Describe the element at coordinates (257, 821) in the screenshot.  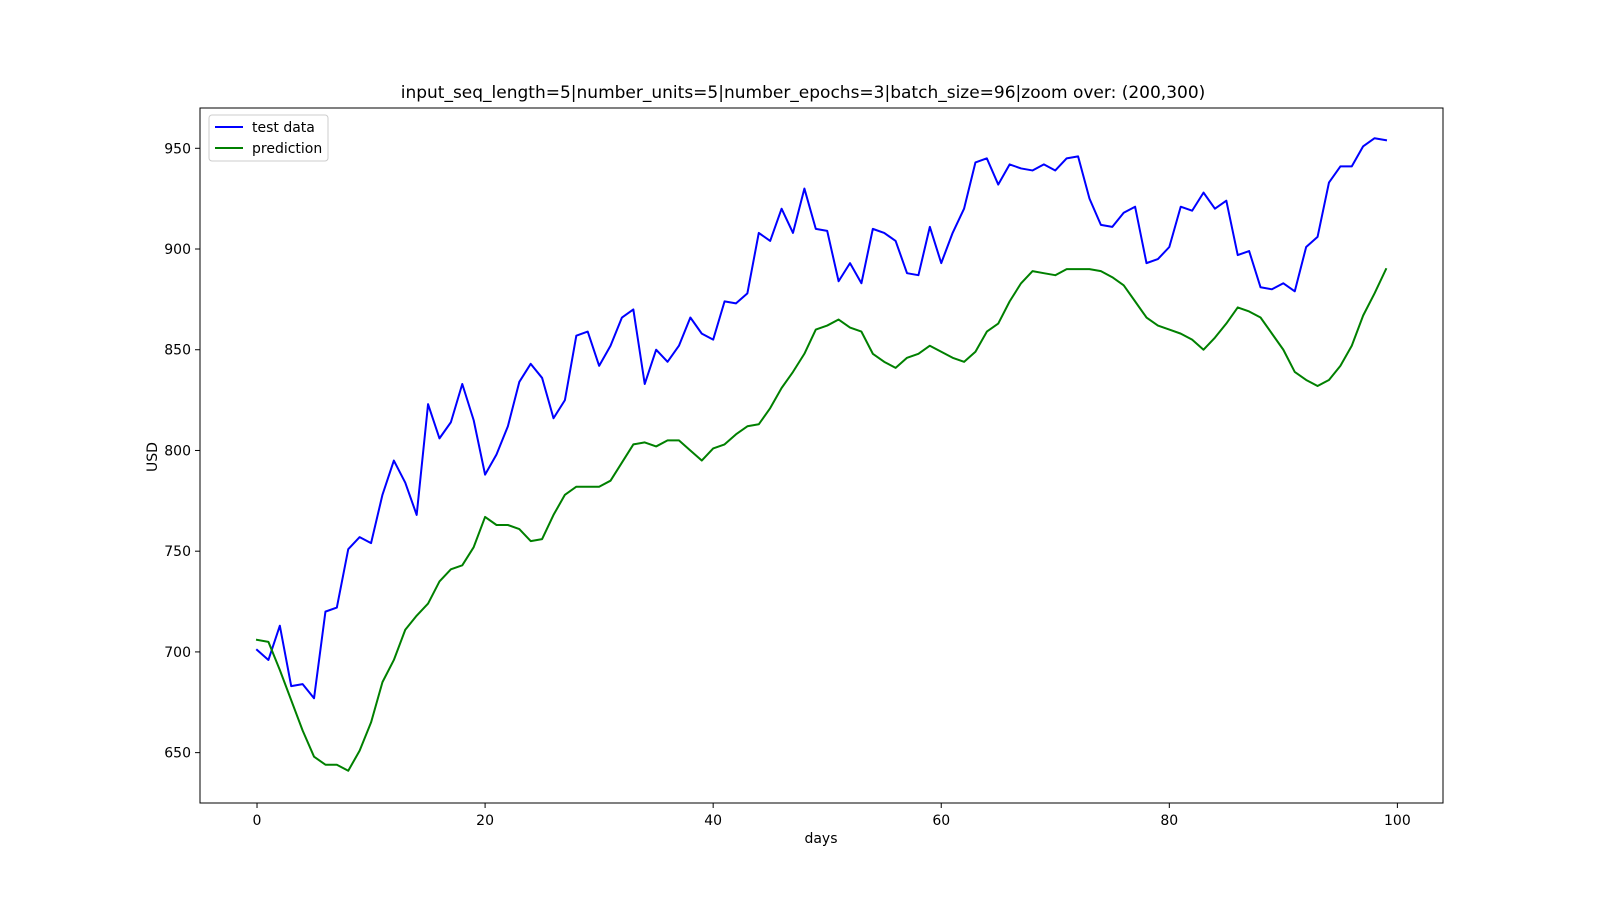
I see `x-tick-label: 0` at that location.